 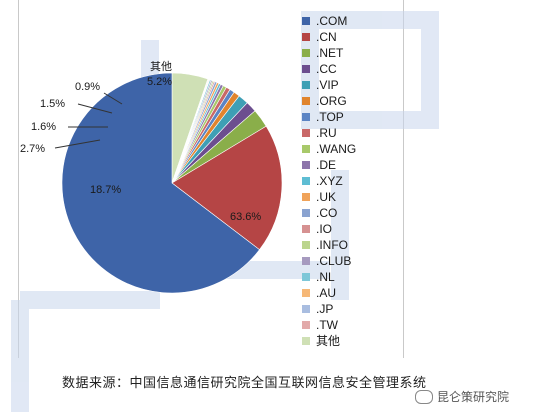 I want to click on legend-label: .VIP, so click(x=327, y=84).